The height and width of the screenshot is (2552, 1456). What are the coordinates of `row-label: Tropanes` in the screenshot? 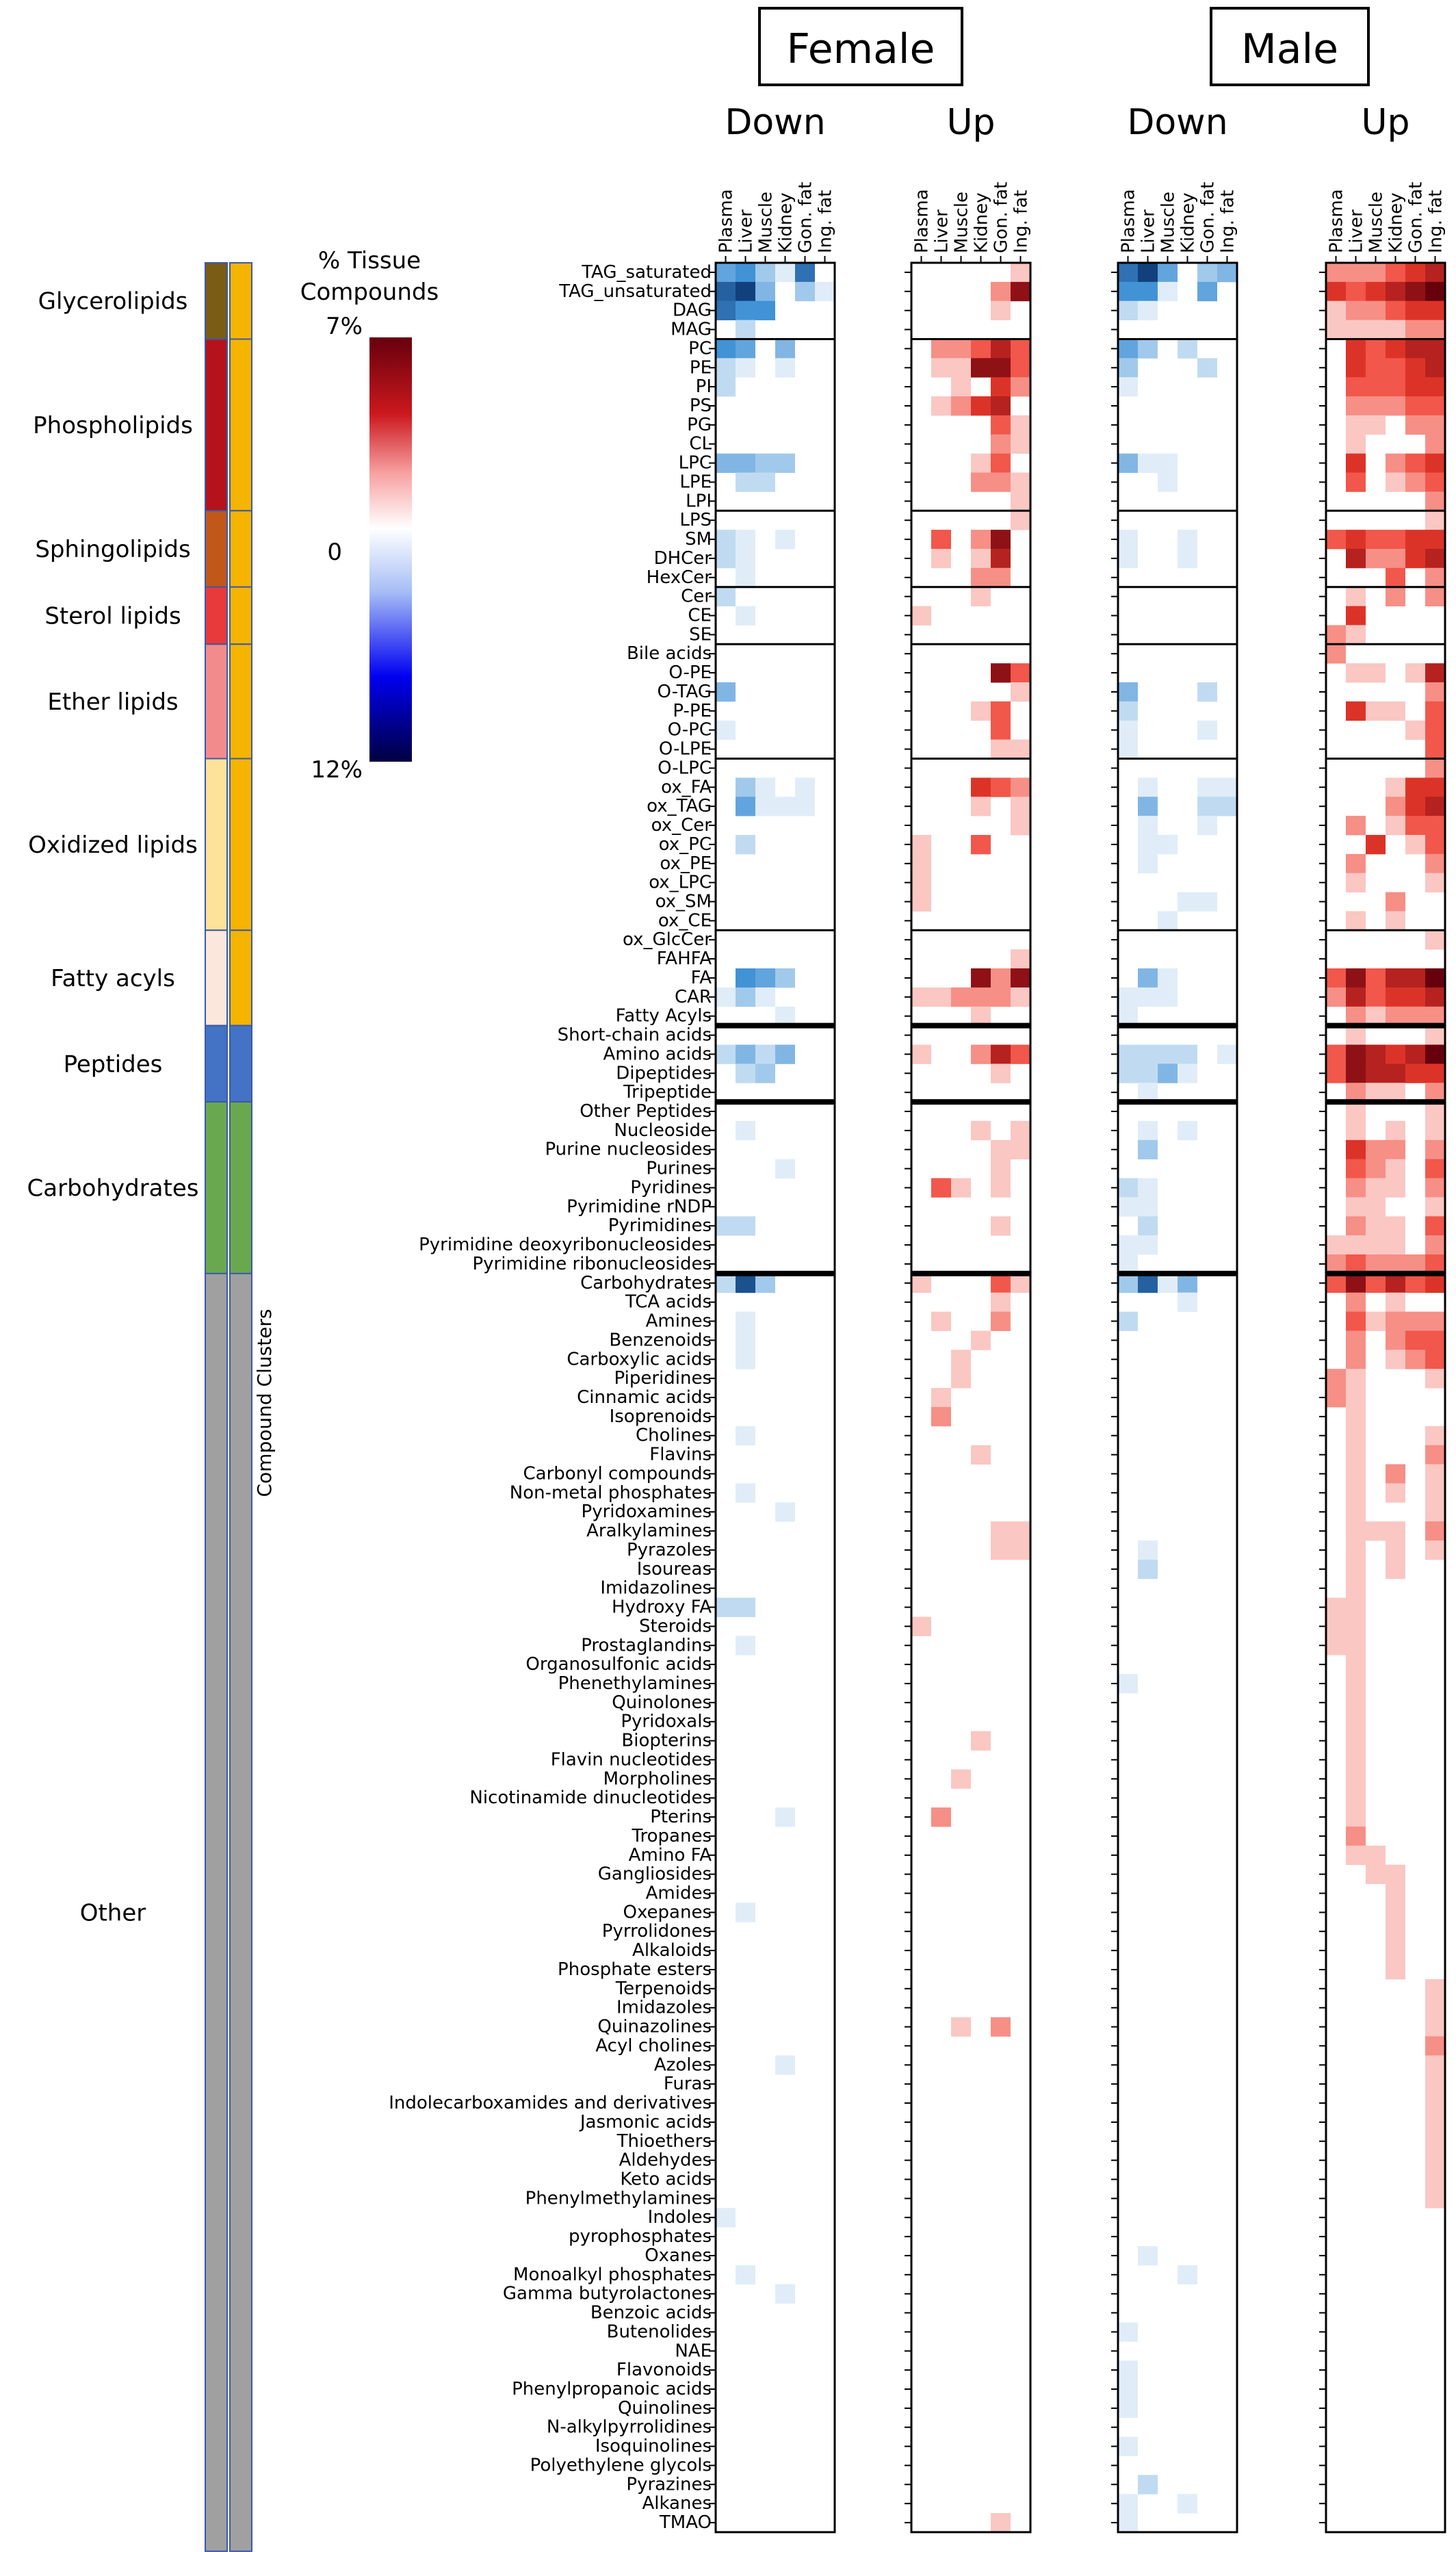 It's located at (671, 1836).